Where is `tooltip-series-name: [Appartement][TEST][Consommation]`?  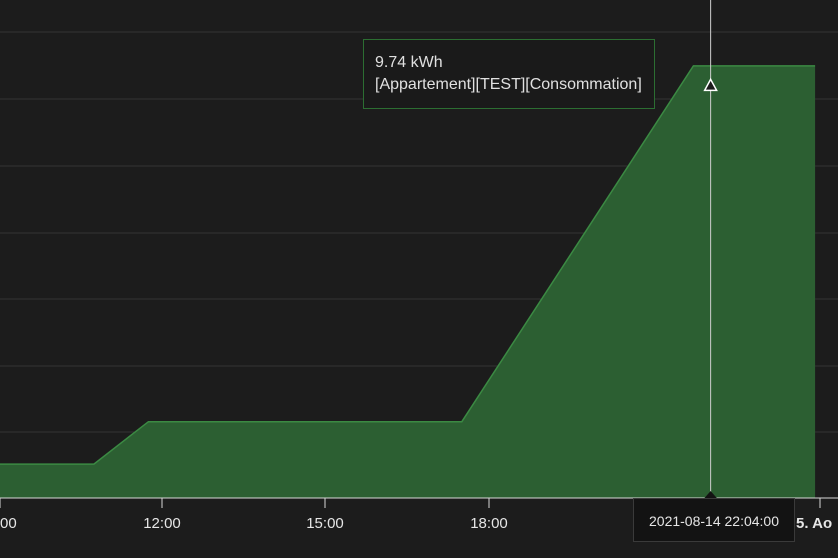
tooltip-series-name: [Appartement][TEST][Consommation] is located at coordinates (508, 84).